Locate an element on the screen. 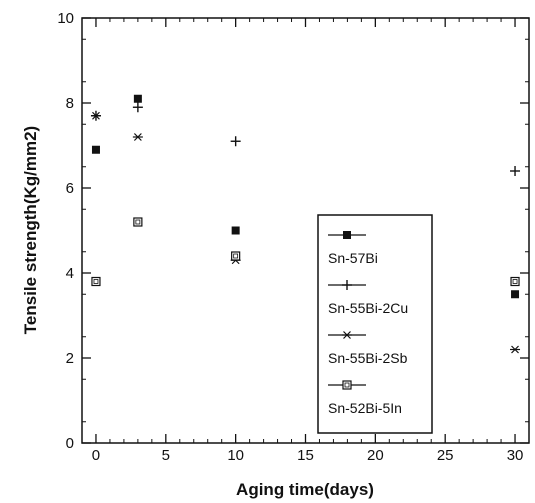 The image size is (535, 503). y-axis-title: Tensile strength(Kg/mm2) is located at coordinates (30, 230).